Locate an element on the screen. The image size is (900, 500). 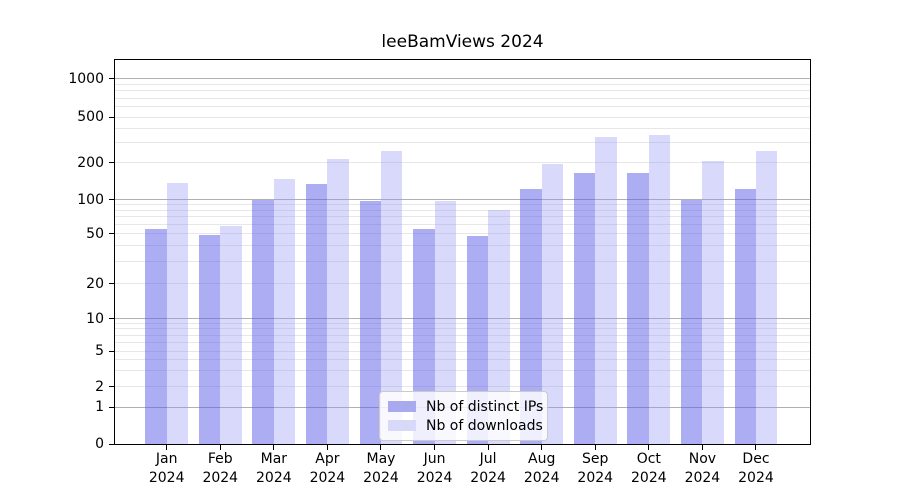
x-tick-label-feb: Feb 2024 is located at coordinates (220, 468).